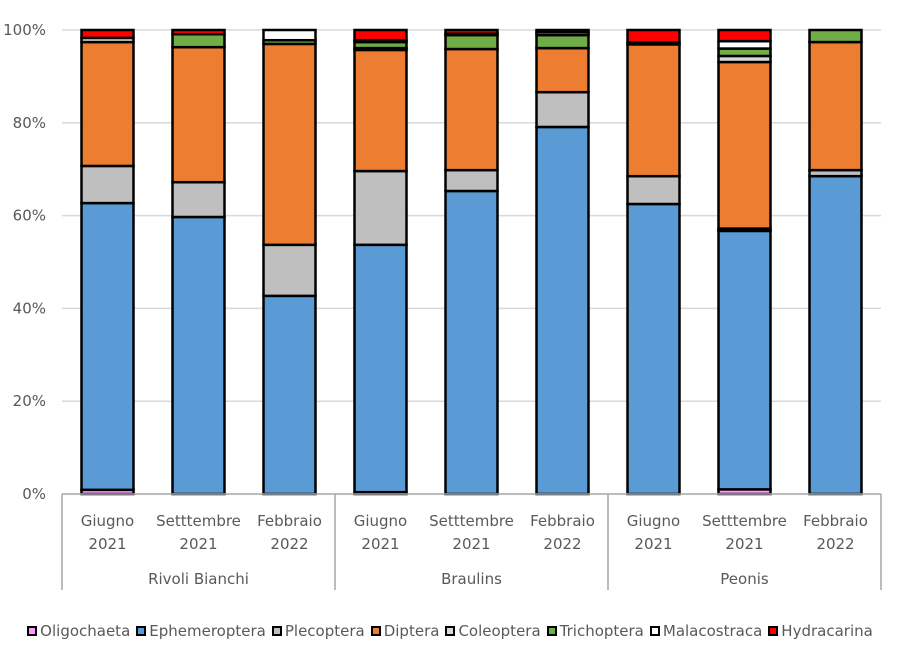 Image resolution: width=900 pixels, height=667 pixels. I want to click on legend-item: Malacostraca, so click(706, 631).